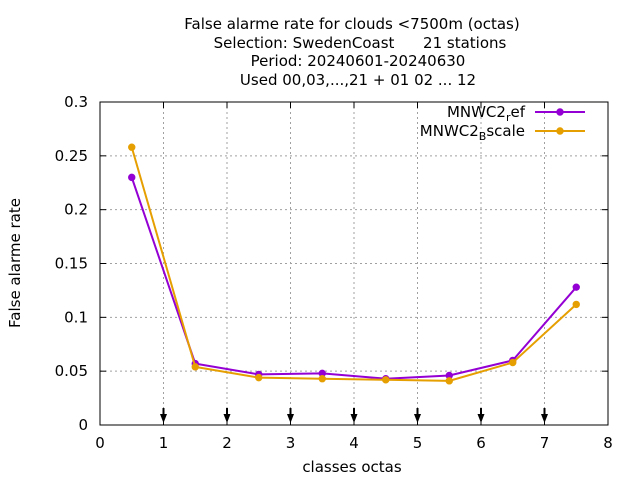  Describe the element at coordinates (449, 131) in the screenshot. I see `legend-label-2-main: MNWC2` at that location.